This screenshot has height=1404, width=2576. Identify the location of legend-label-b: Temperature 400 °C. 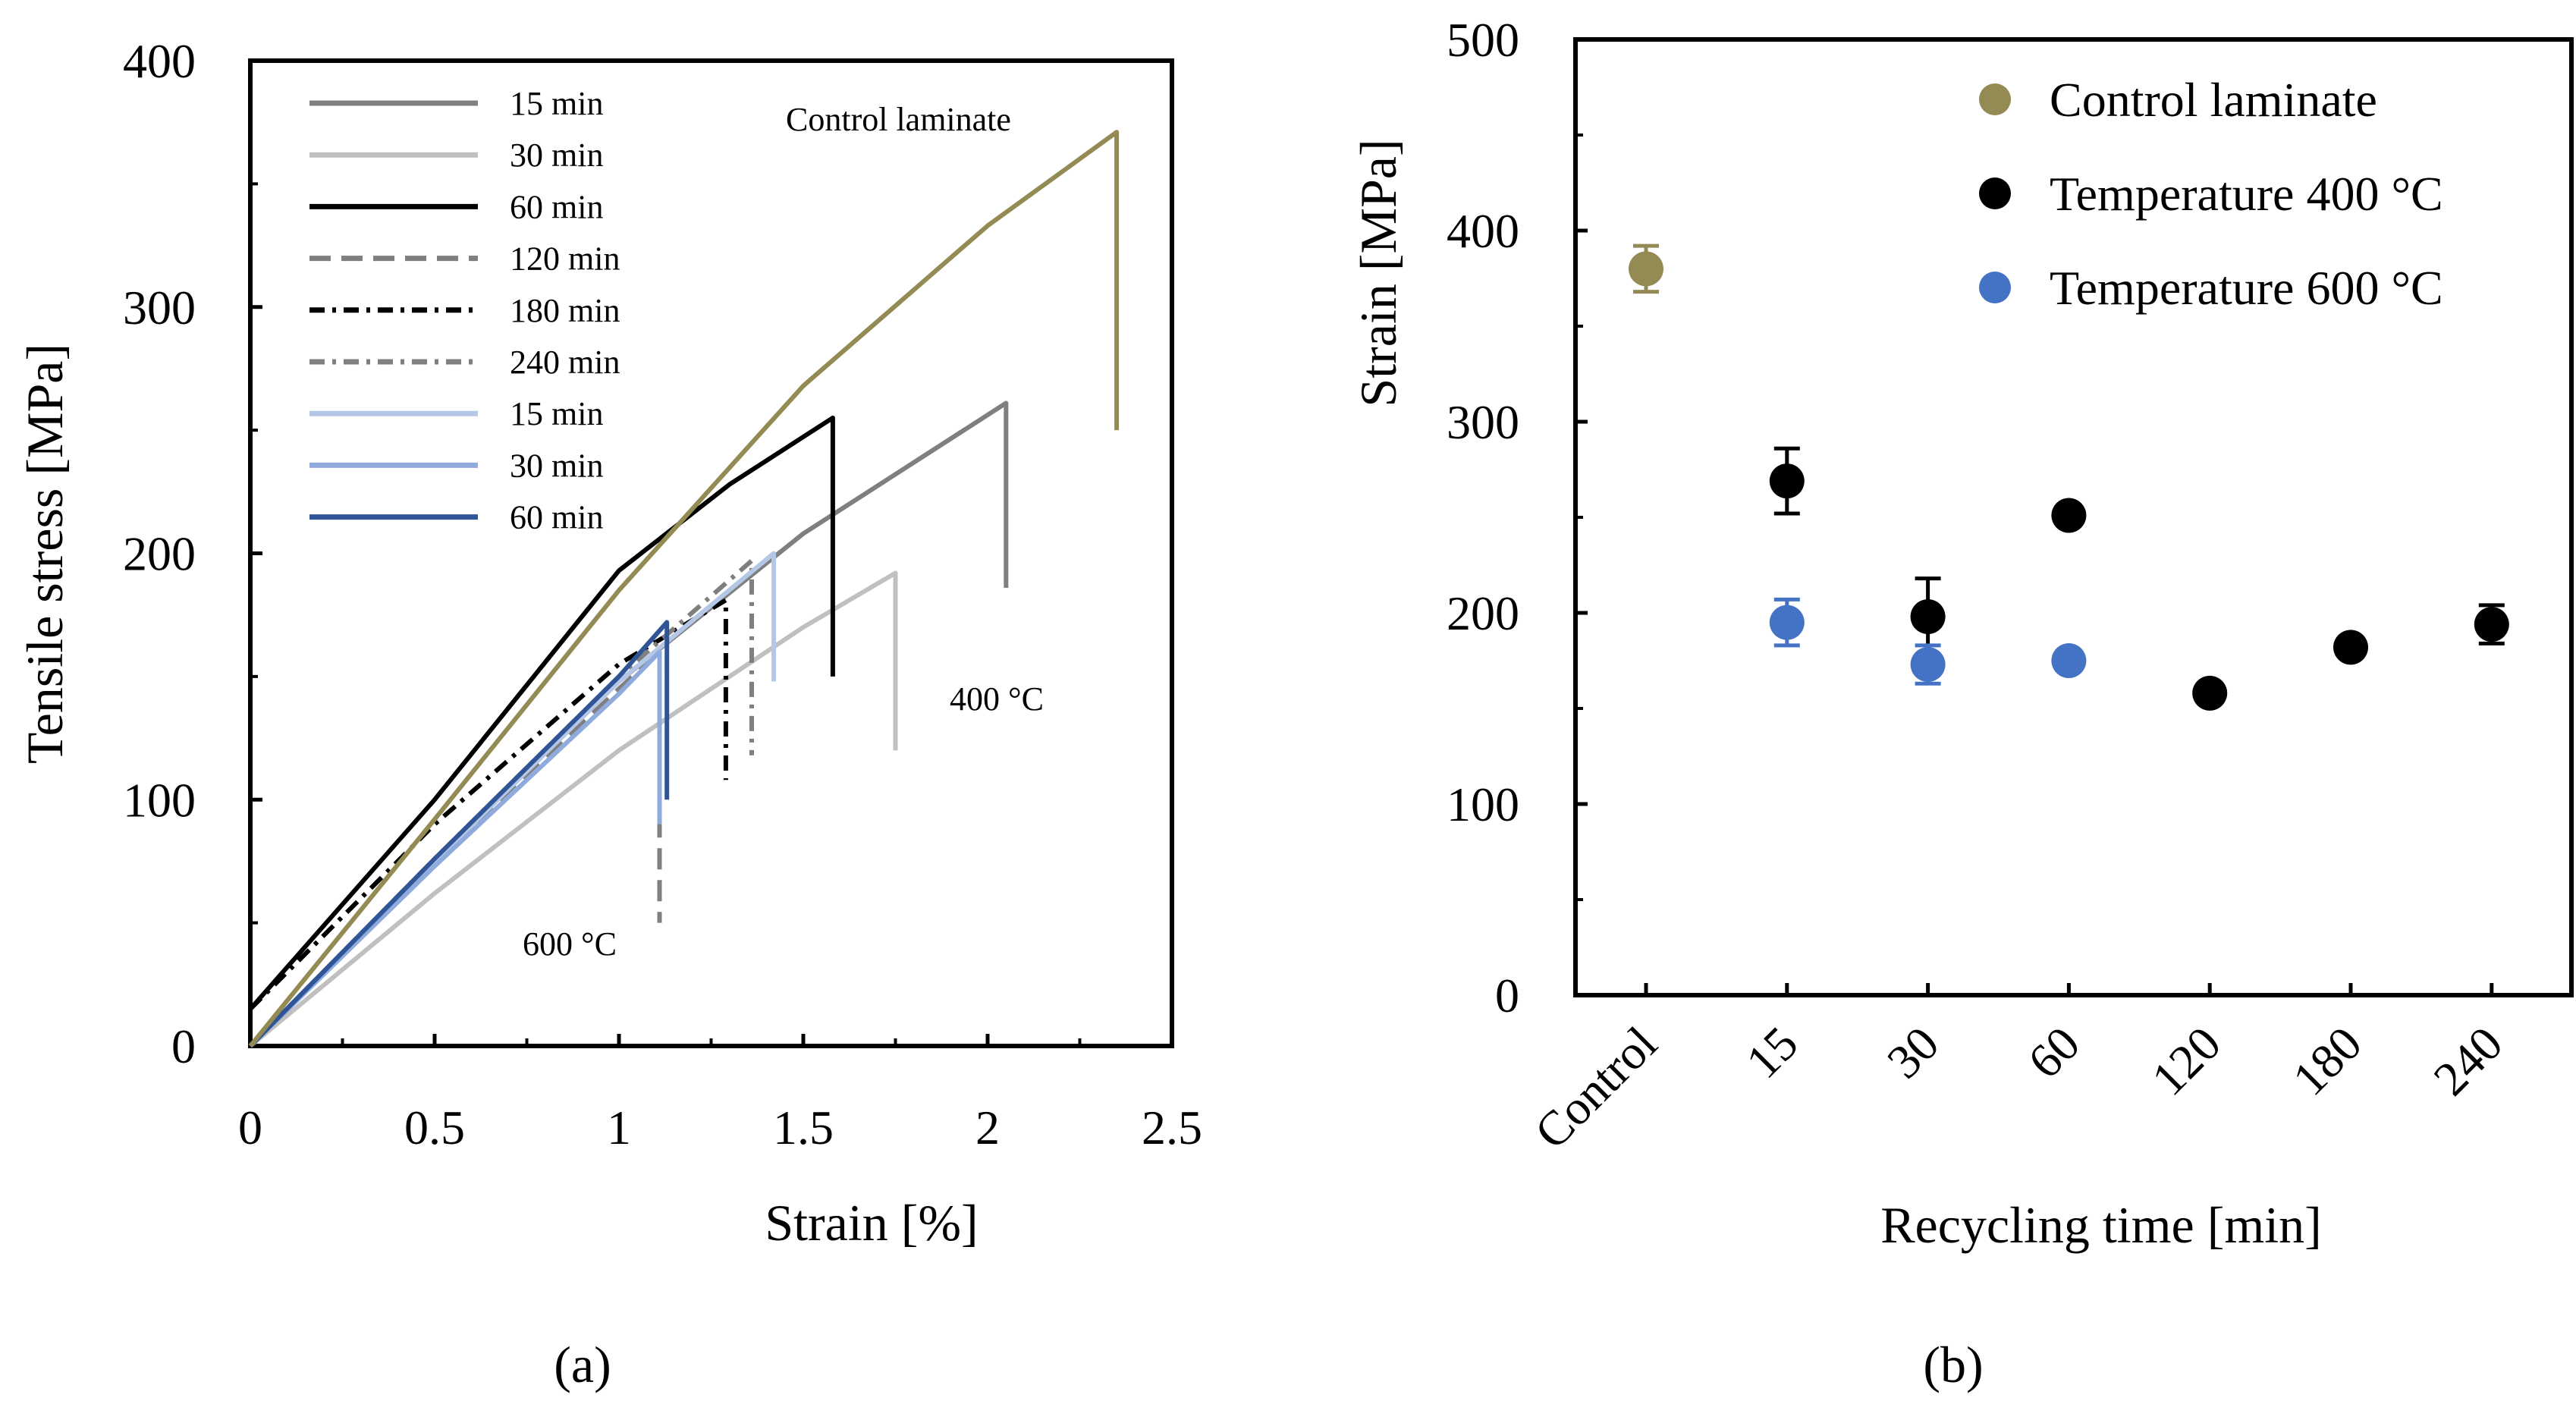
(2246, 194).